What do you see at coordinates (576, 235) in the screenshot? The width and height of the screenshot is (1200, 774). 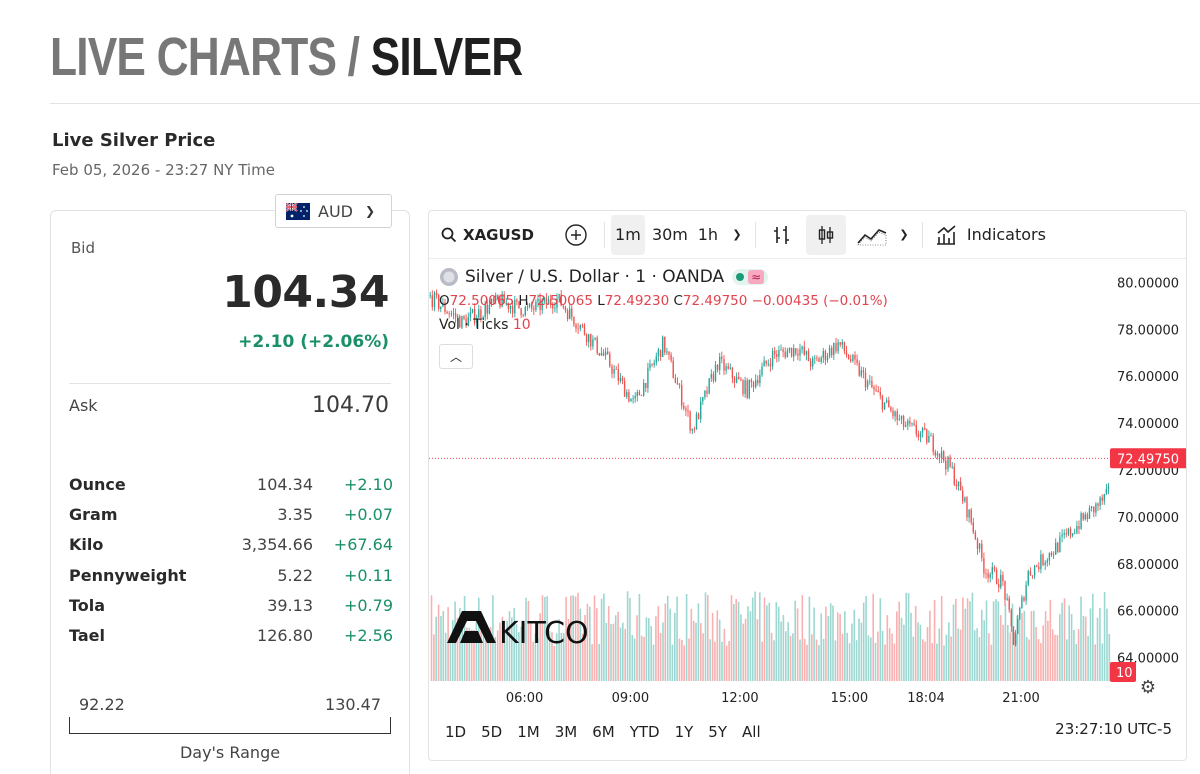 I see `compare-button` at bounding box center [576, 235].